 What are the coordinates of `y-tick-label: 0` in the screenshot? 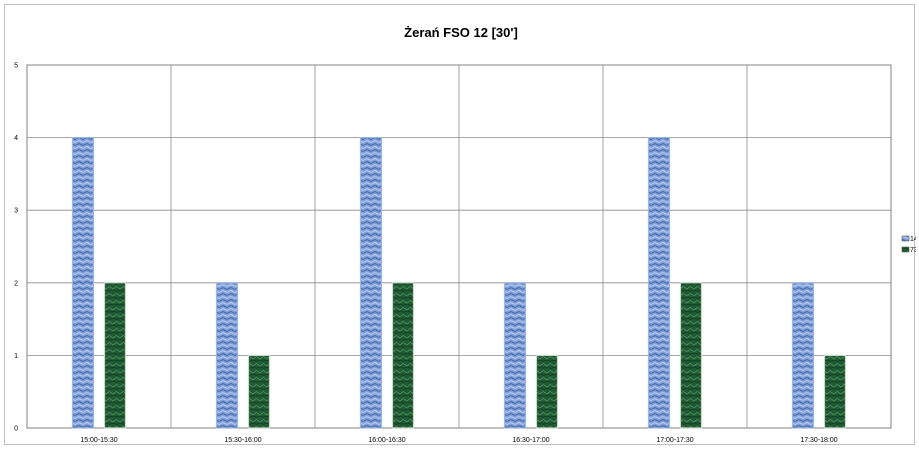 It's located at (16, 429).